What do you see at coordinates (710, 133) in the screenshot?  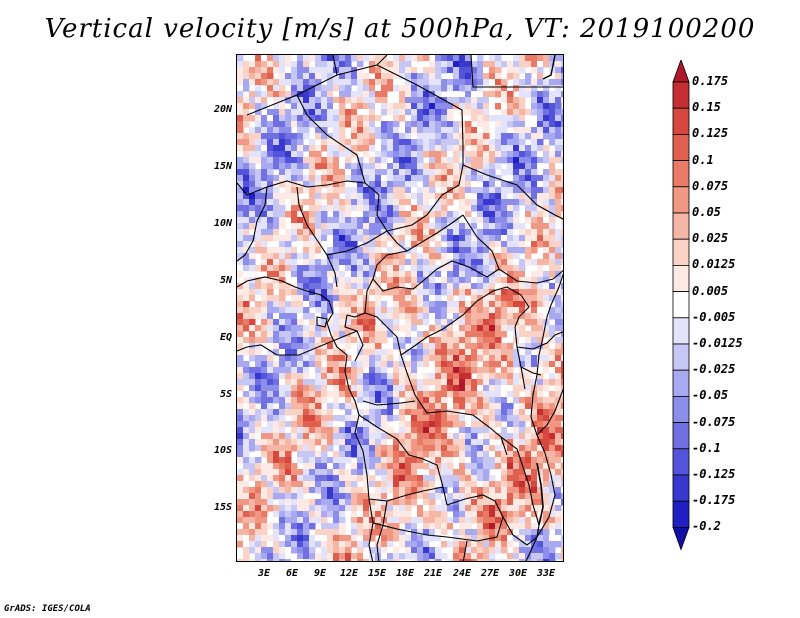 I see `colorbar-label: 0.125` at bounding box center [710, 133].